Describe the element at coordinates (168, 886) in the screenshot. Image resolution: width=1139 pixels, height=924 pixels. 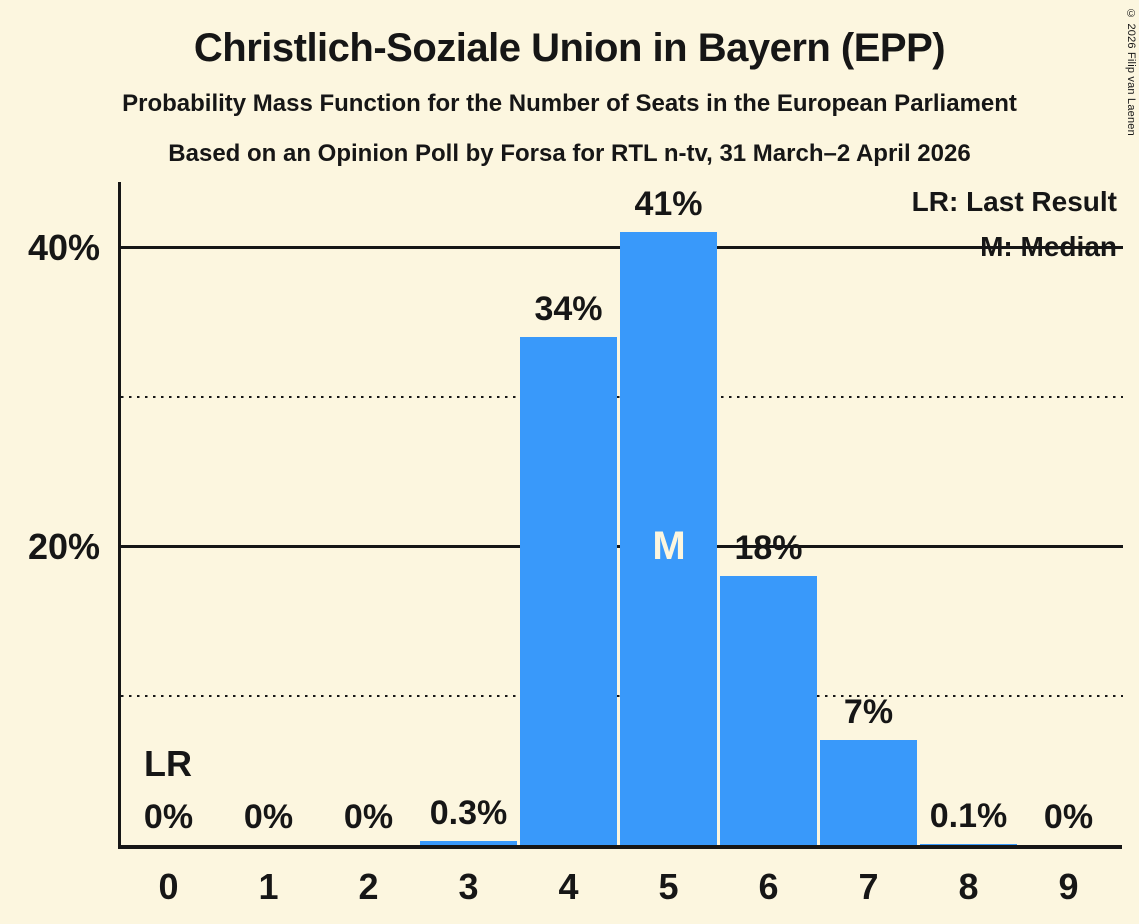
I see `x-tick-label-seat-0: 0` at that location.